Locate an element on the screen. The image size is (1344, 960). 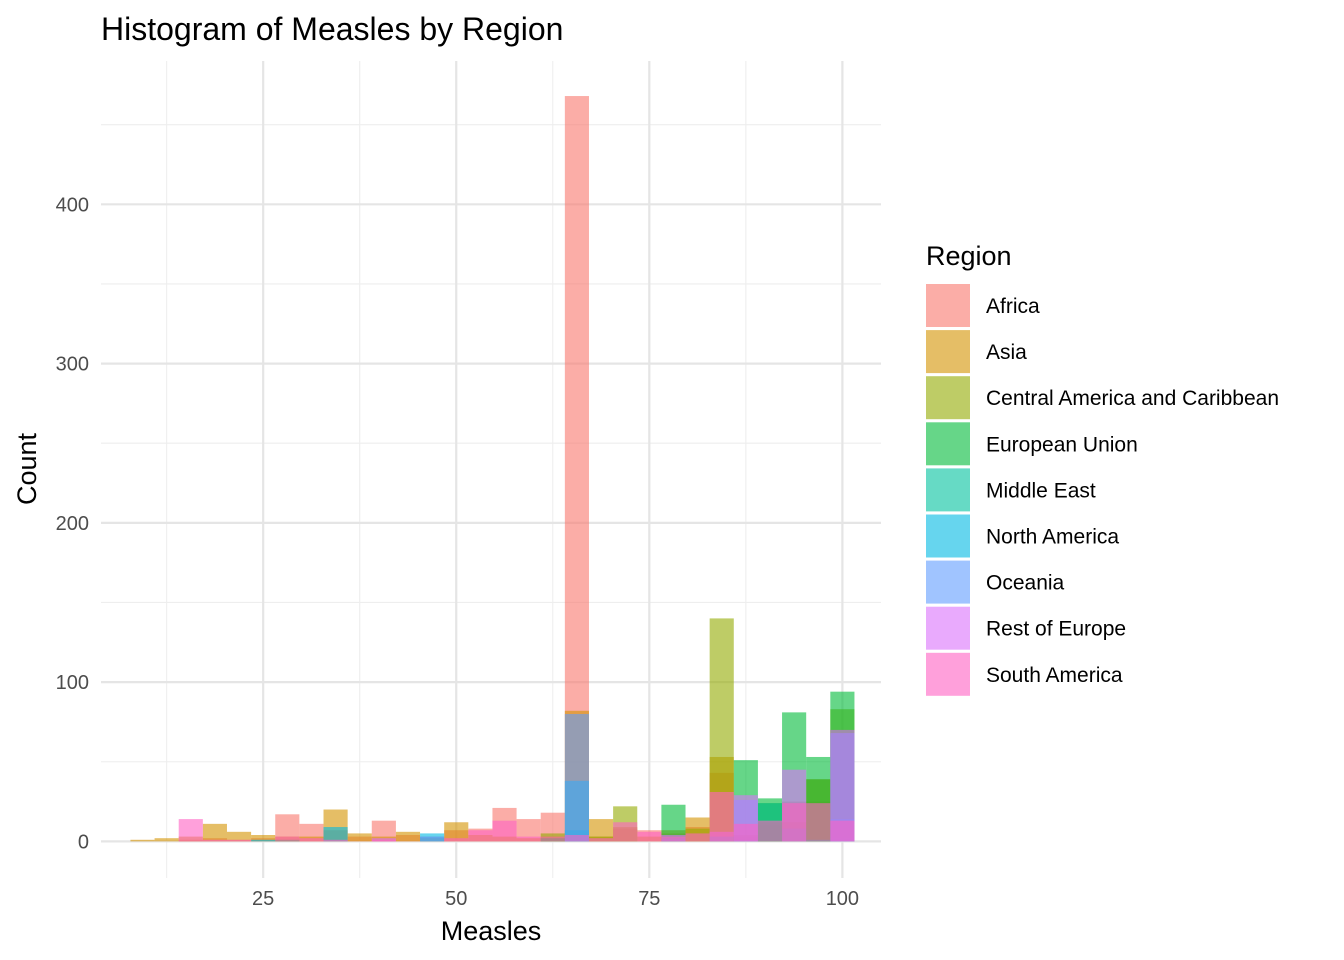
legend-label: South America is located at coordinates (1054, 675).